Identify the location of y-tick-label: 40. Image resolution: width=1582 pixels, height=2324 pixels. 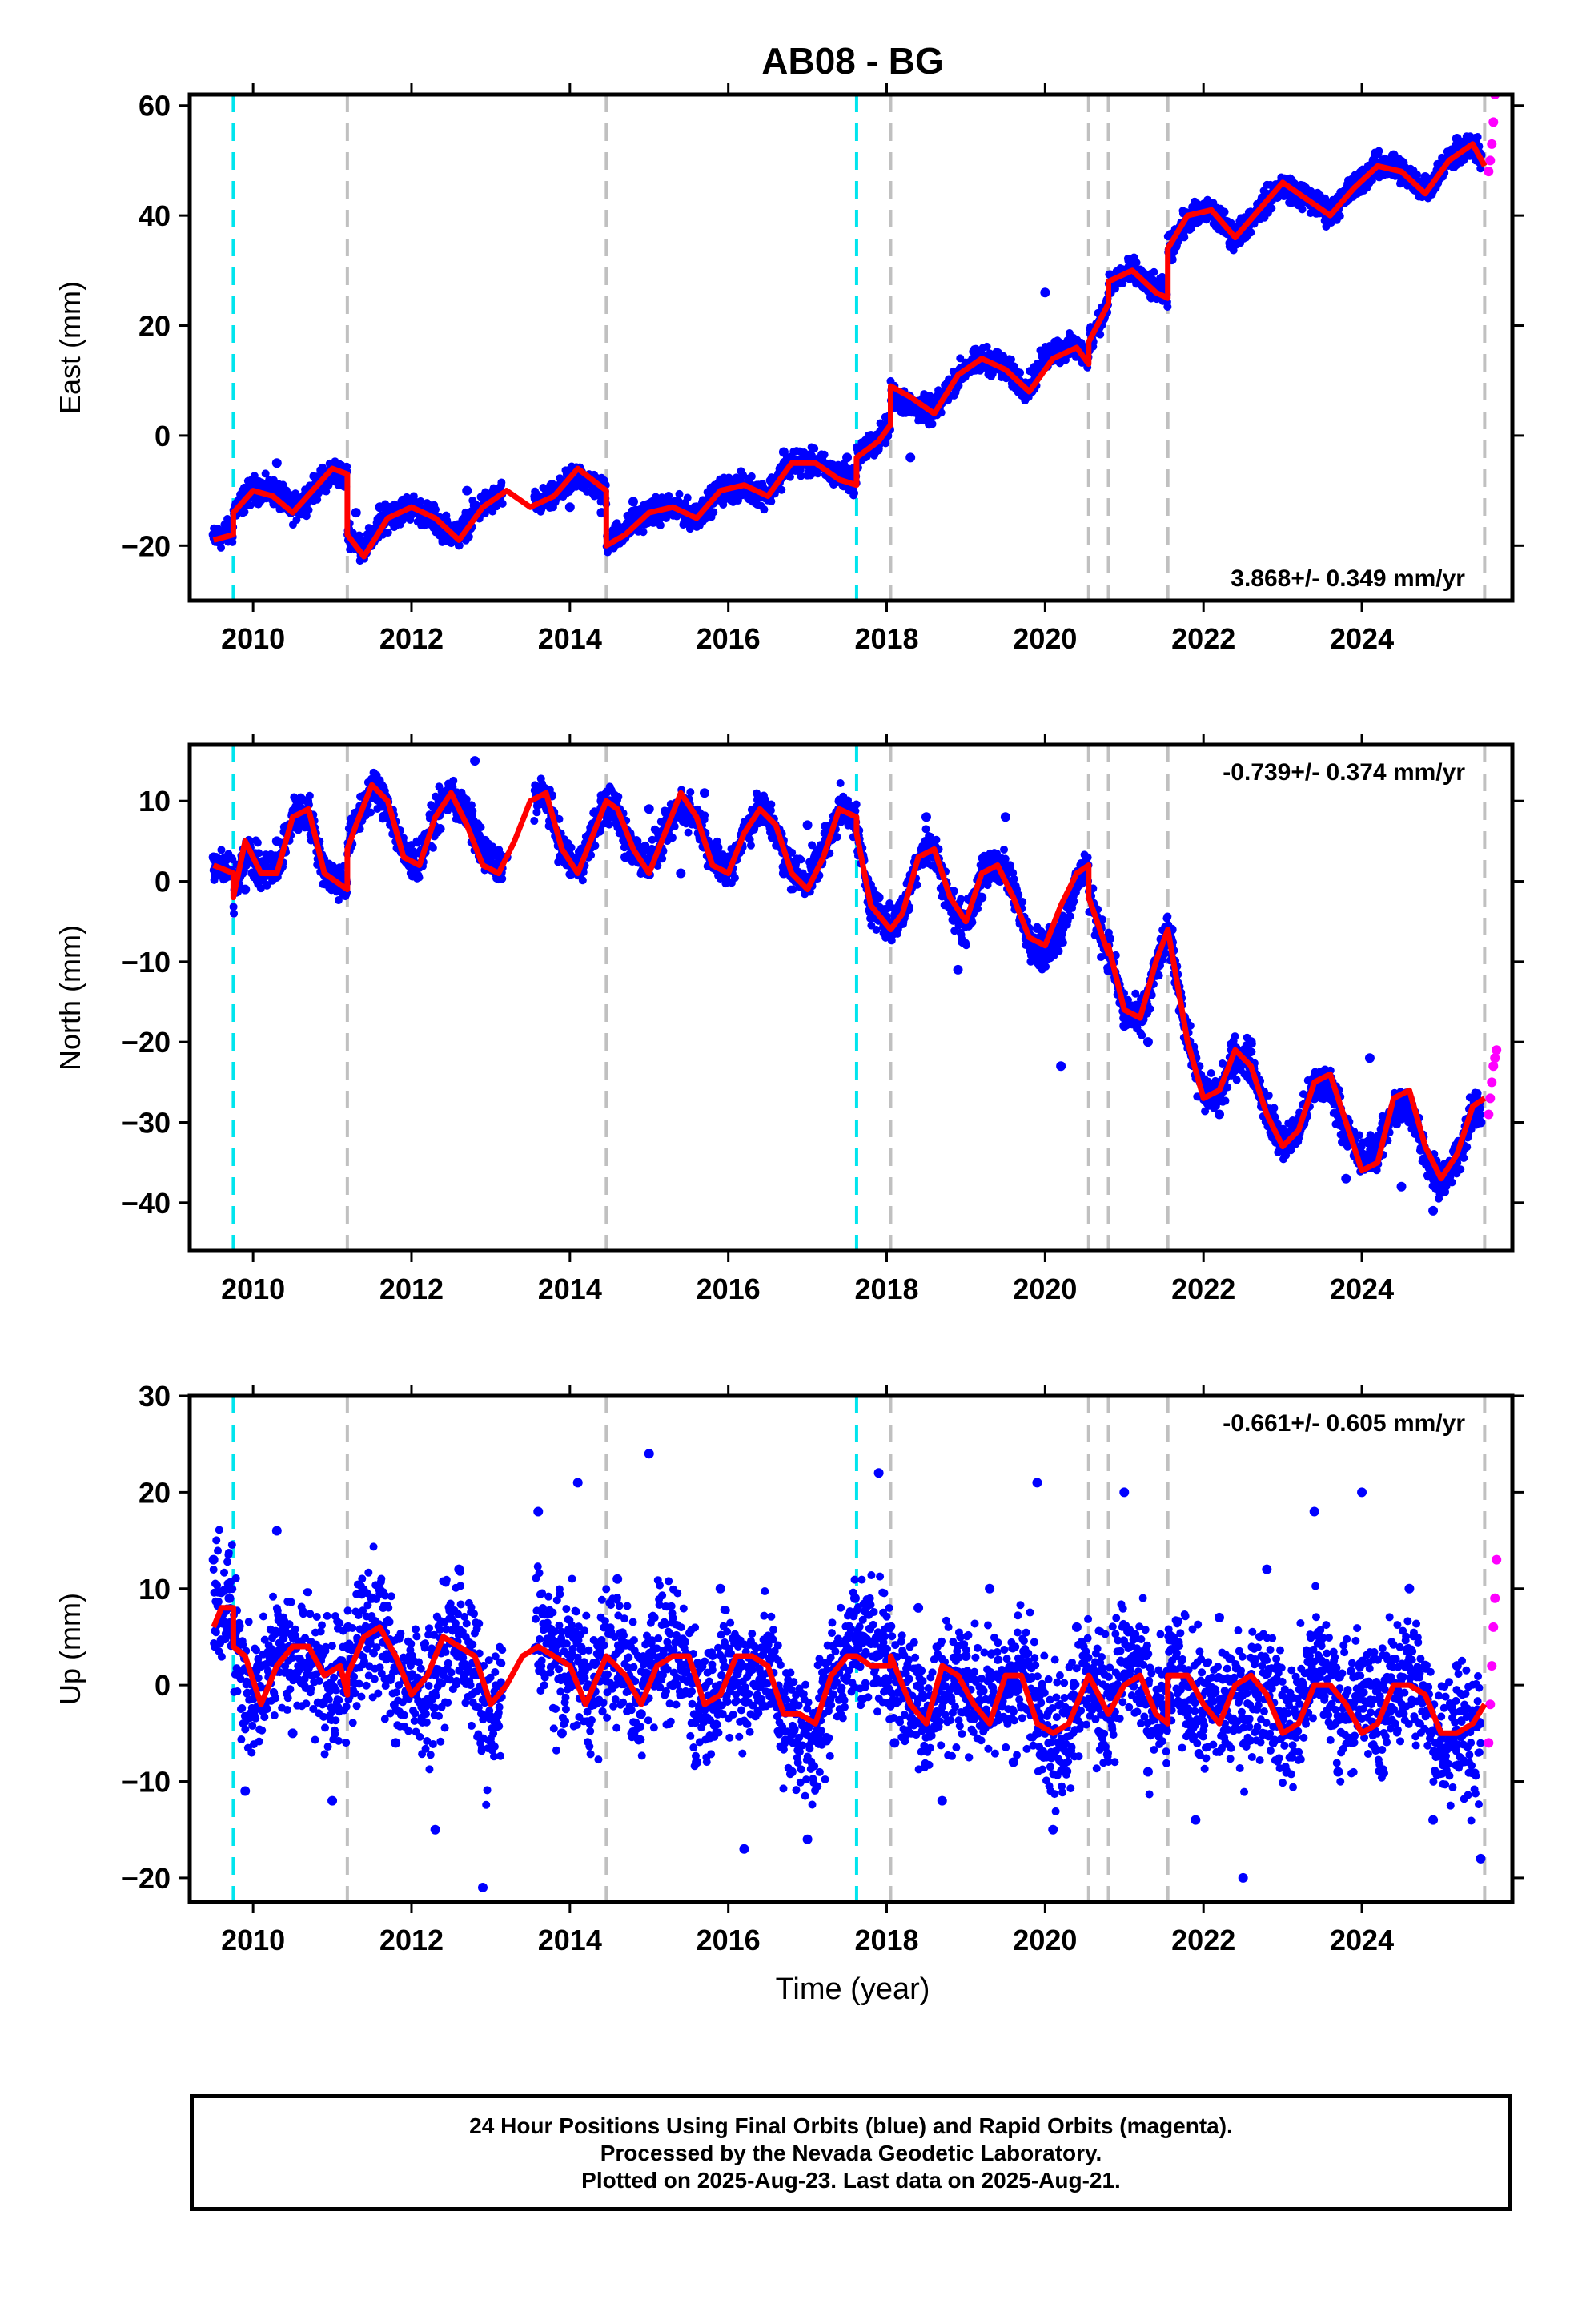
(155, 215).